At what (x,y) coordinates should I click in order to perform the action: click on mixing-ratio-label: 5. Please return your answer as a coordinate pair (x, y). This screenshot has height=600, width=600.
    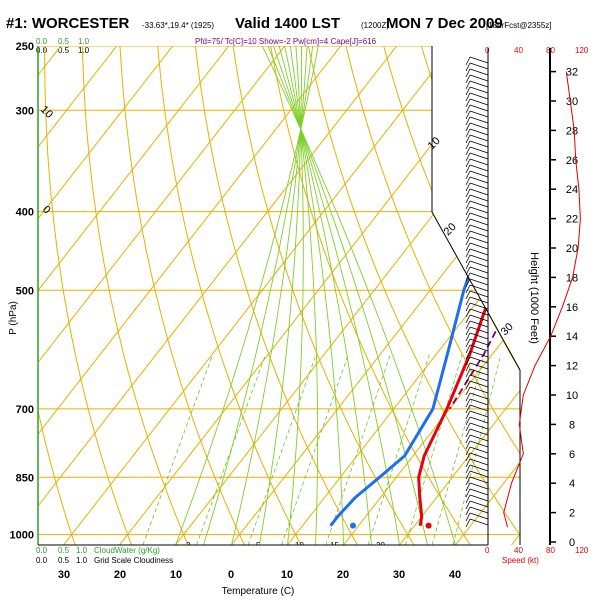
    Looking at the image, I should click on (258, 545).